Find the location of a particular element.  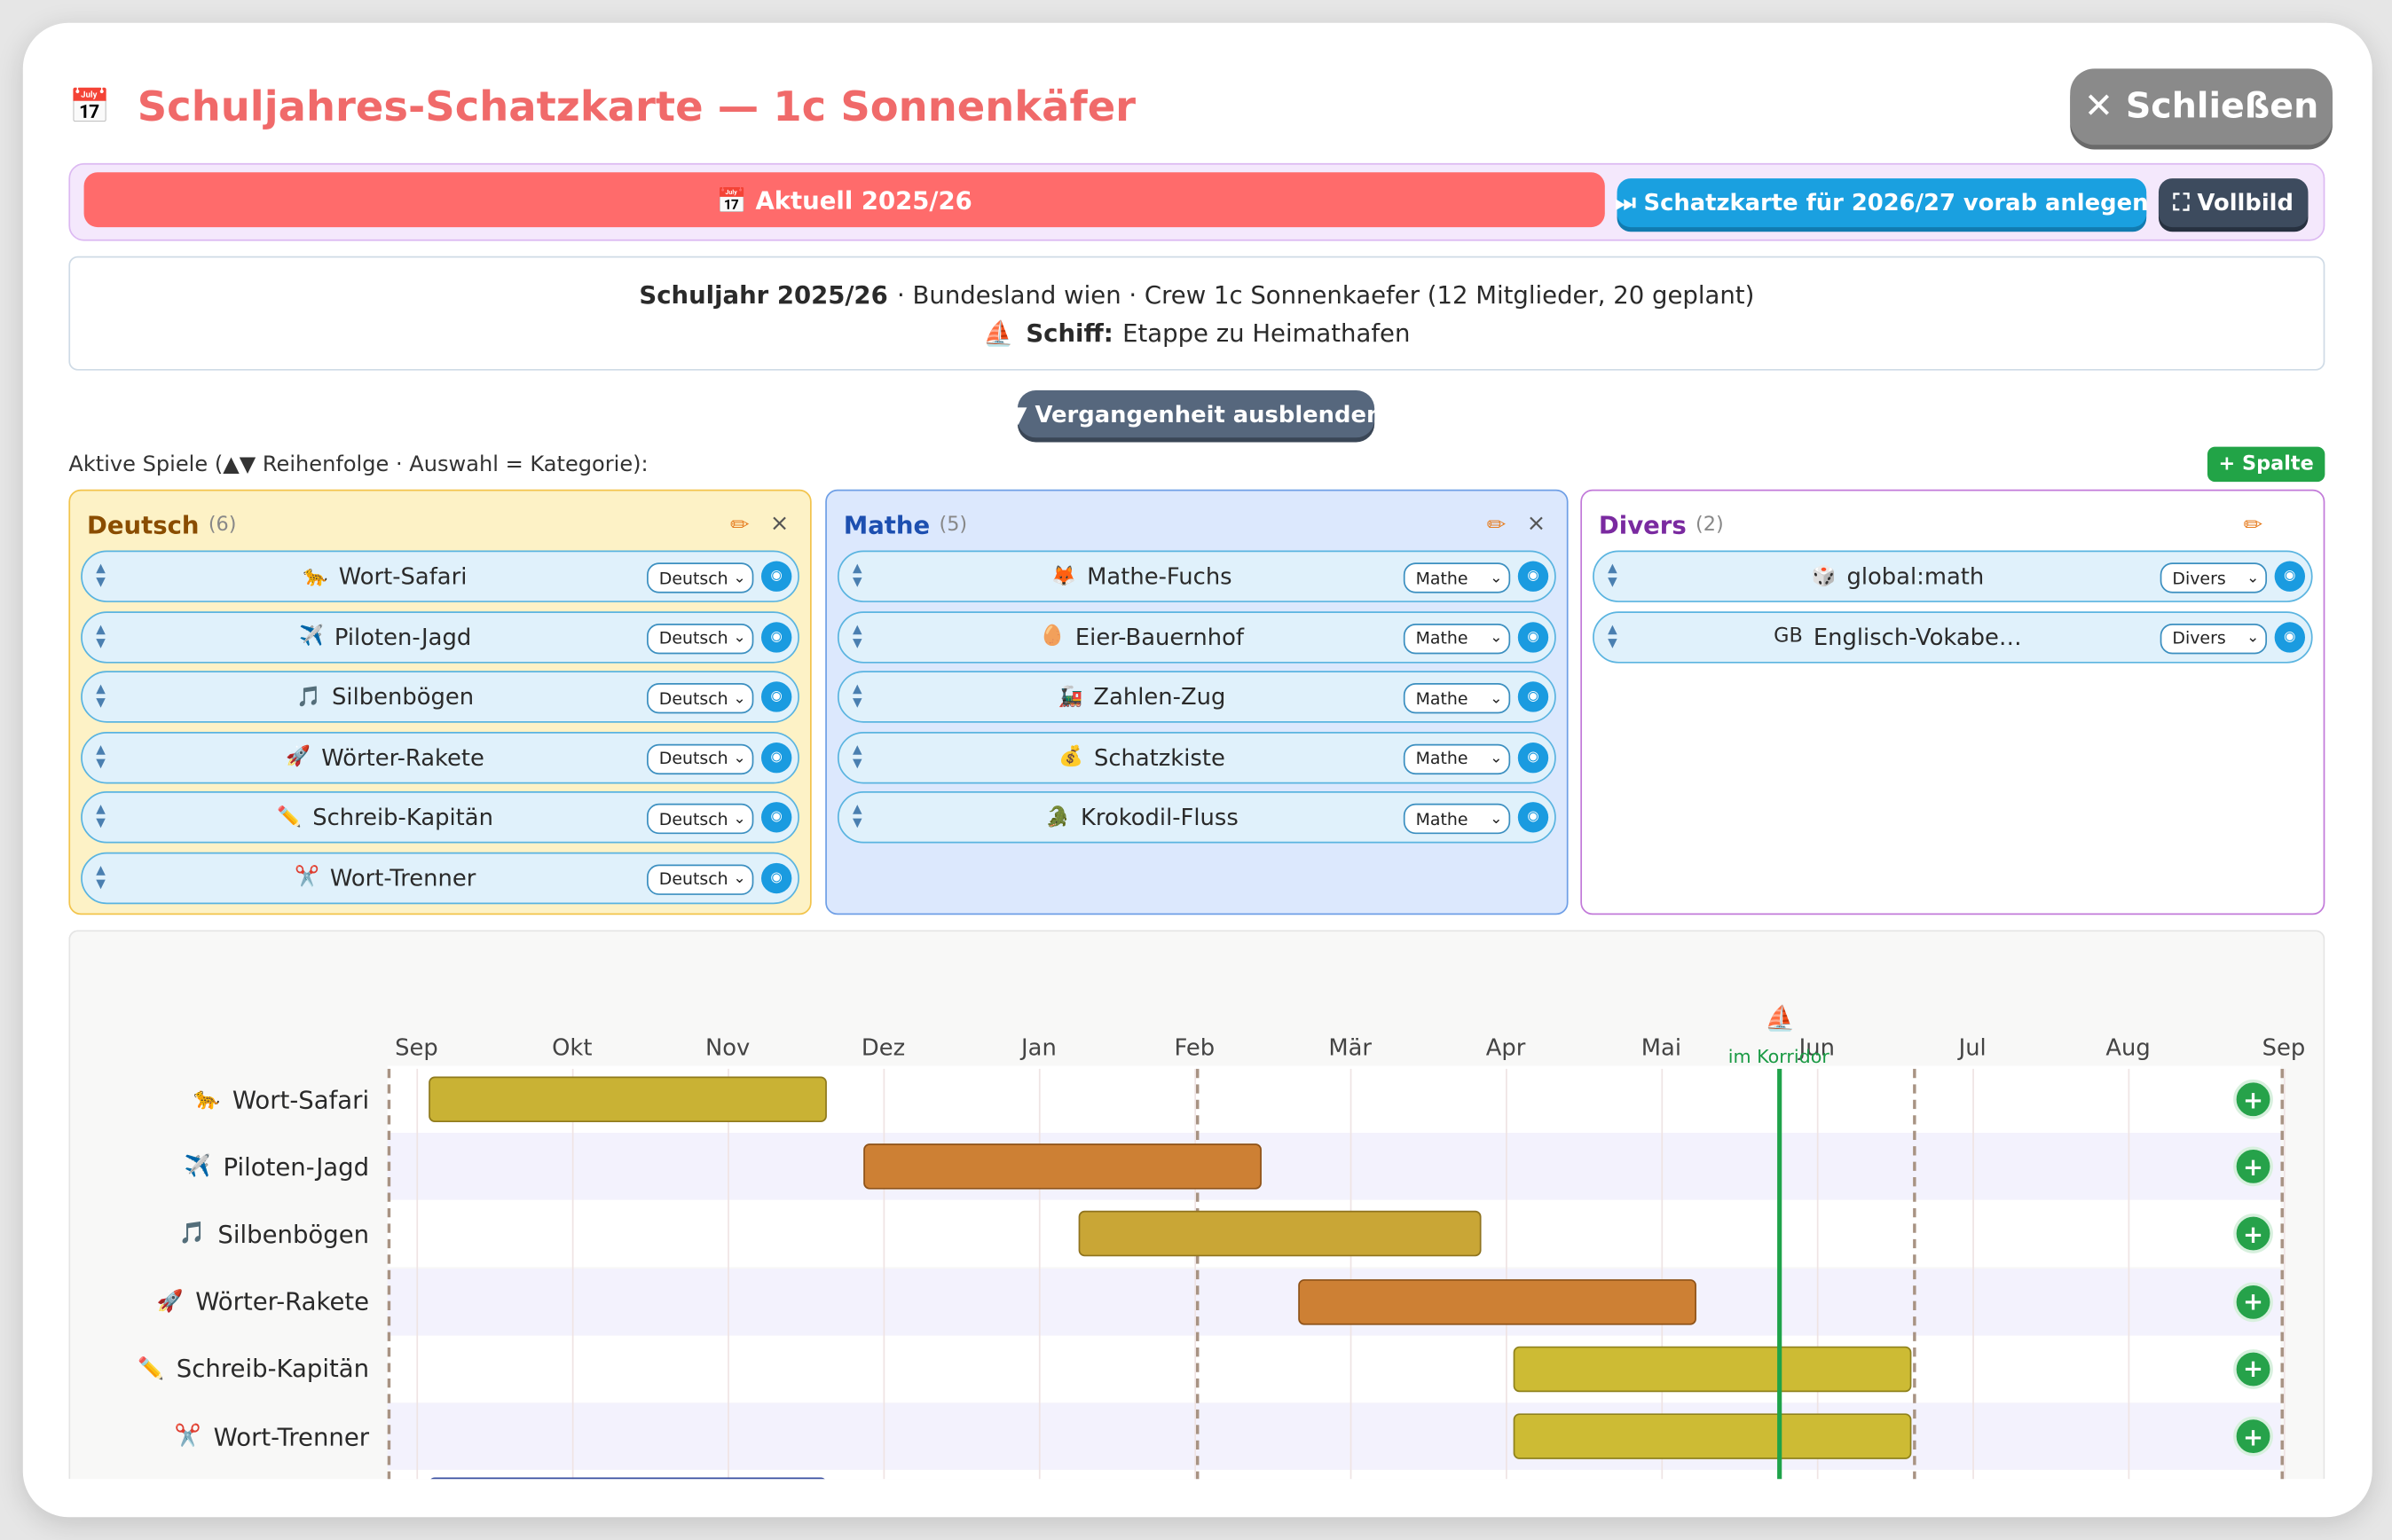

period-divider is located at coordinates (2282, 1274).